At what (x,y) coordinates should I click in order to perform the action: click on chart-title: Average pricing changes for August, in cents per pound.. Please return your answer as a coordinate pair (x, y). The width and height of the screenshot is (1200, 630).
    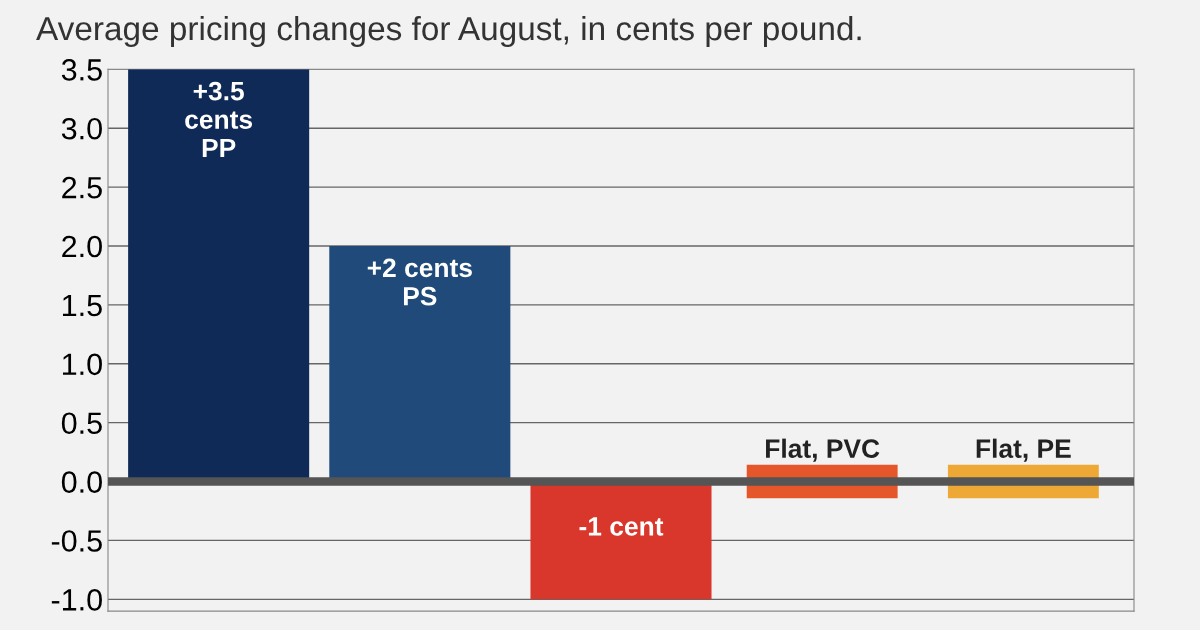
    Looking at the image, I should click on (448, 31).